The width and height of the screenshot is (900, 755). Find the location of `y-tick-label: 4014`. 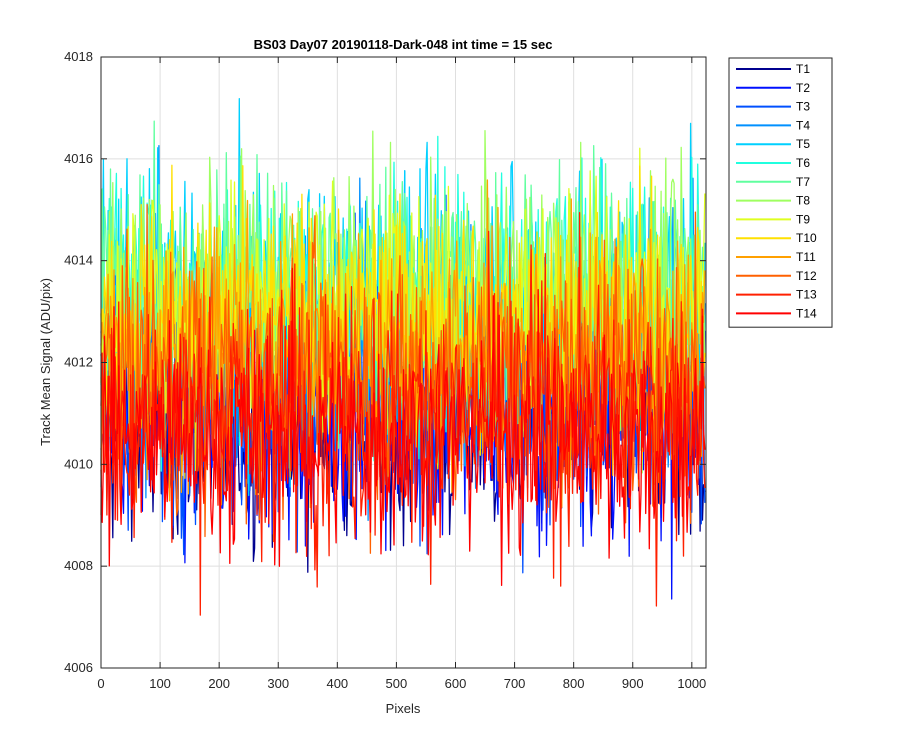

y-tick-label: 4014 is located at coordinates (78, 260).